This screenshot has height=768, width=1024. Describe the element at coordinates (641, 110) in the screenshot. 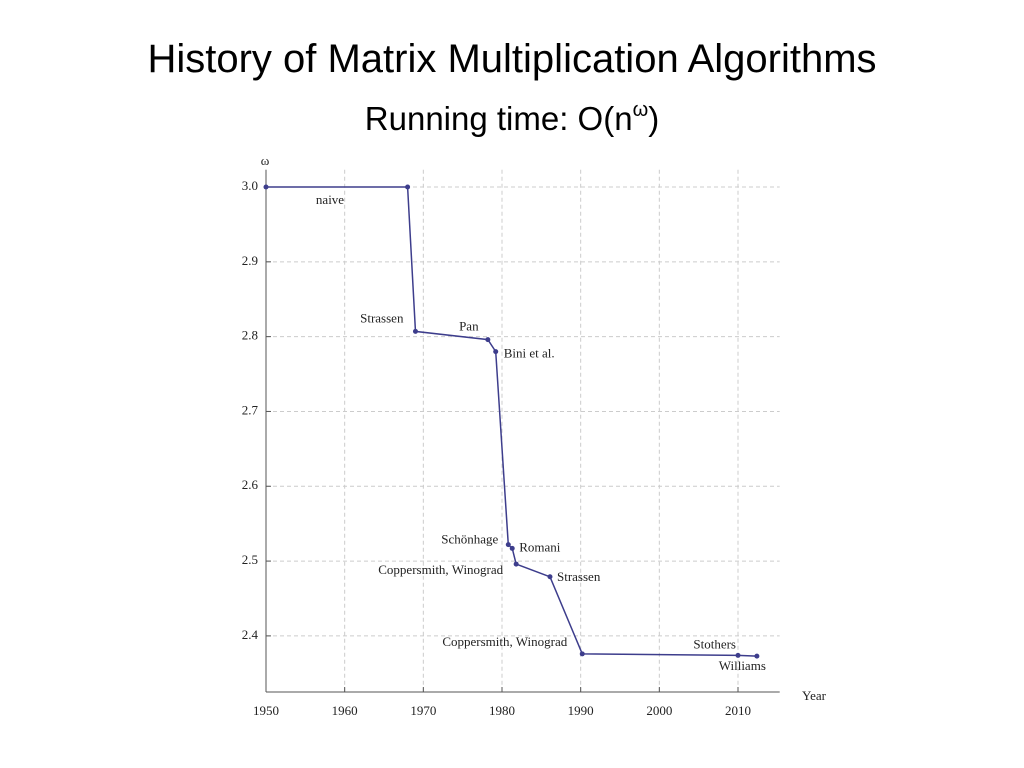

I see `subtitle-superscript: ω` at that location.